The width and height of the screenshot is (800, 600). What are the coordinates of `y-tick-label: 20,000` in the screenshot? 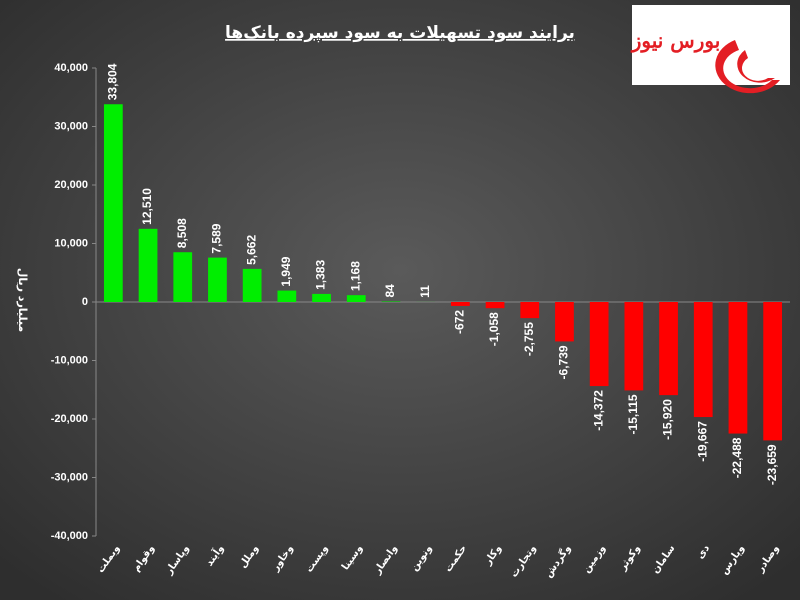 It's located at (71, 185).